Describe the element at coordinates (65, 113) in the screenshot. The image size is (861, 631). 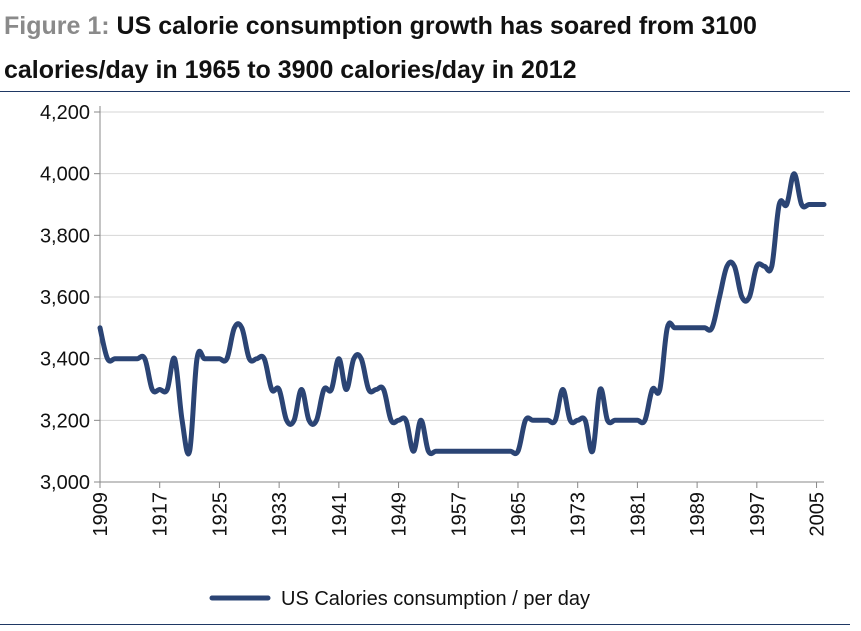
I see `y-tick-label: 4,200` at that location.